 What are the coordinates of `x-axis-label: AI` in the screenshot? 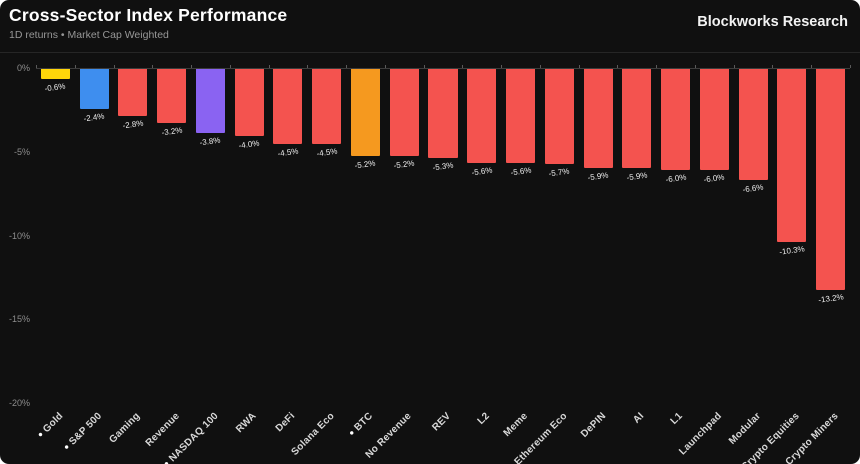 It's located at (639, 418).